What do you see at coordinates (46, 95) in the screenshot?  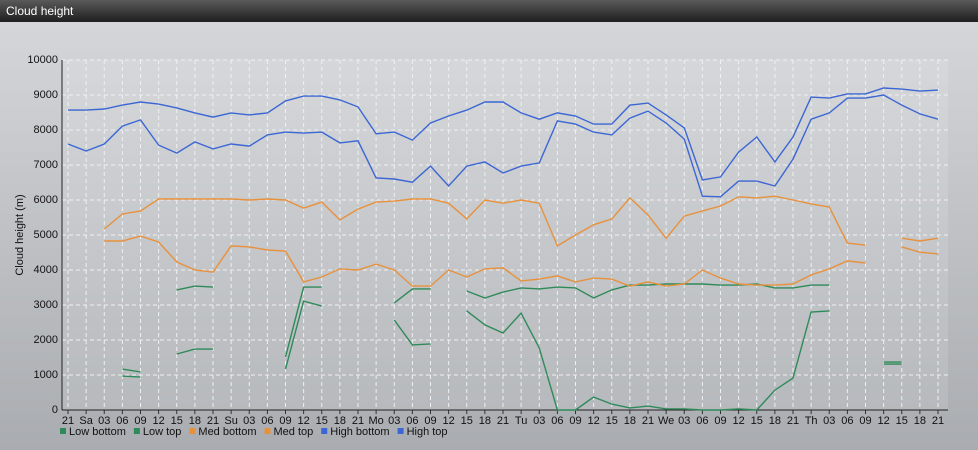 I see `y-tick-label: 9000` at bounding box center [46, 95].